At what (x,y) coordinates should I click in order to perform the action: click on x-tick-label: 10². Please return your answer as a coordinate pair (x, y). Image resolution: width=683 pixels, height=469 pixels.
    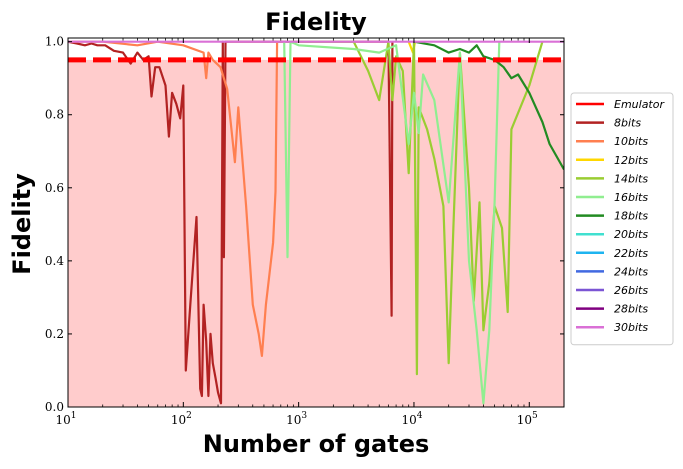
    Looking at the image, I should click on (181, 419).